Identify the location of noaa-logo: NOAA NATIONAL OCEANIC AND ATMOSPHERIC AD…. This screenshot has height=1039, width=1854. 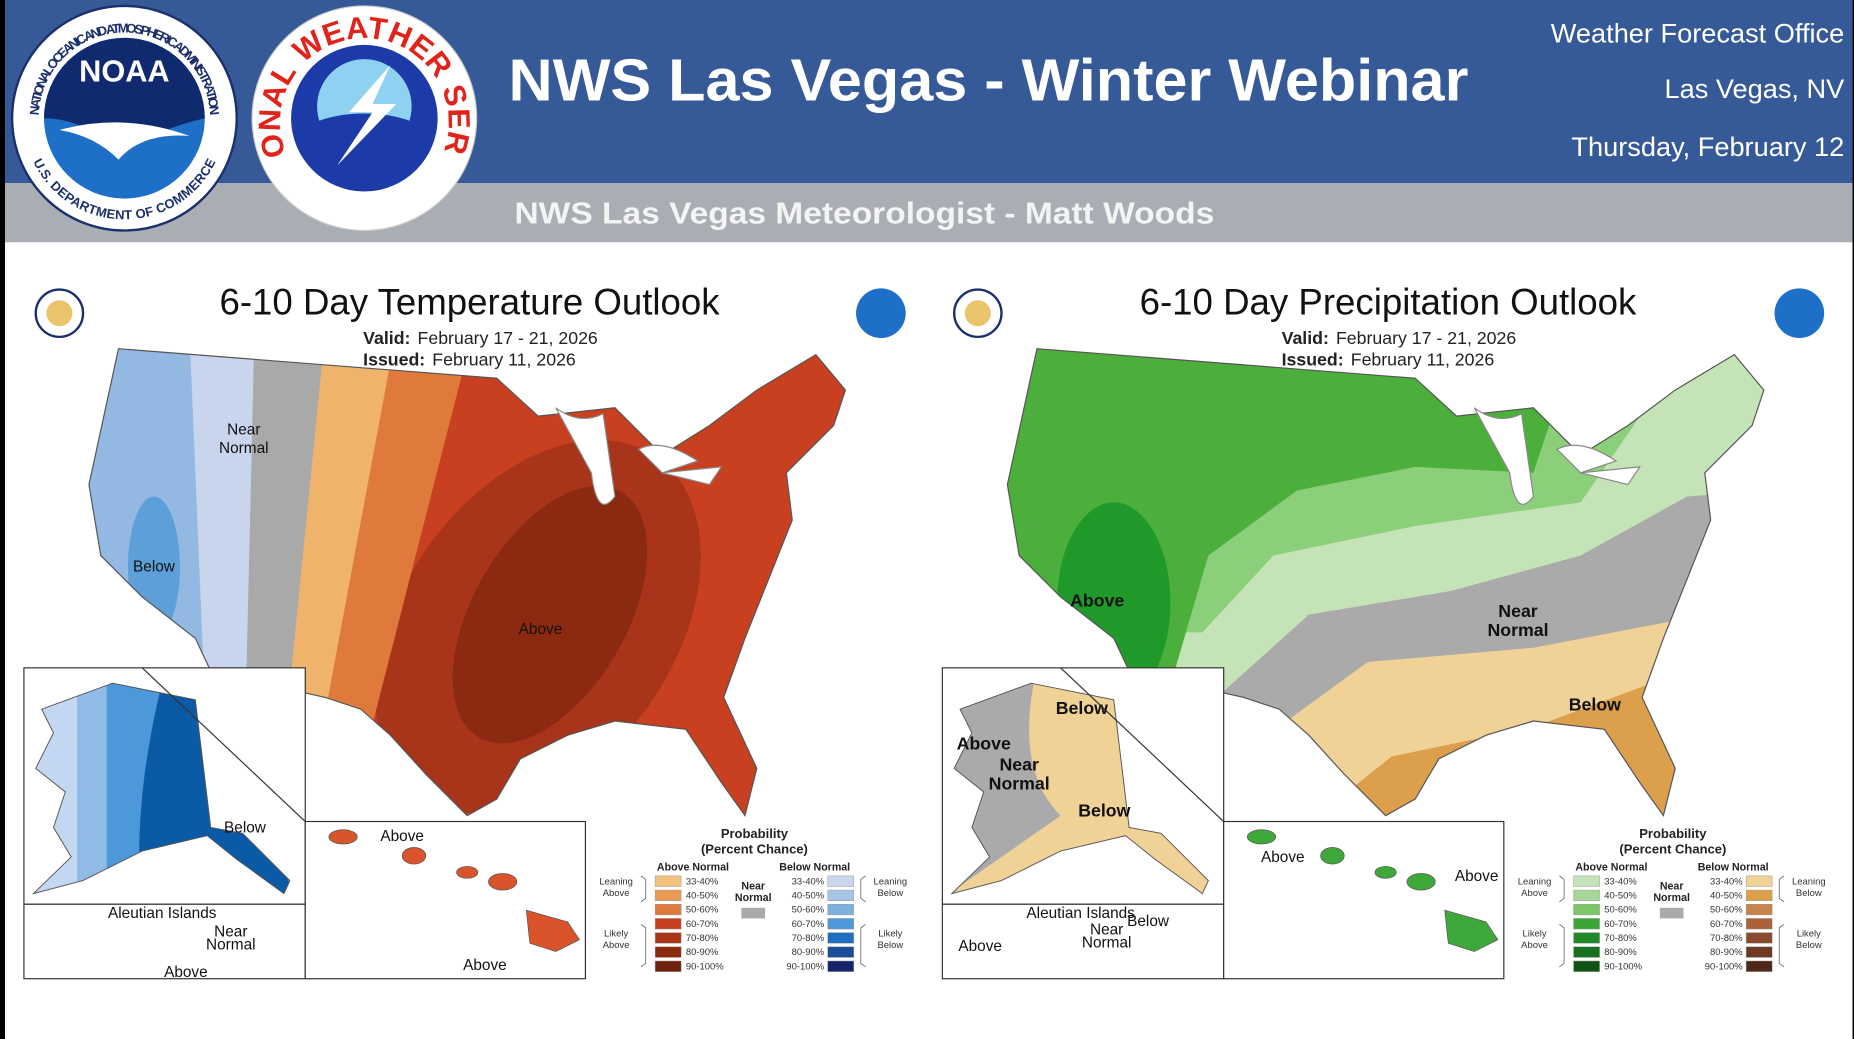
(124, 118).